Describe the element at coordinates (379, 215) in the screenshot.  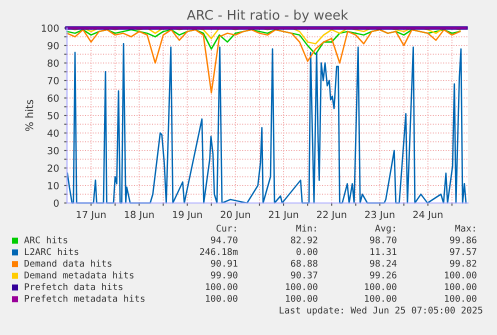
I see `x-tick-label: 23 Jun` at that location.